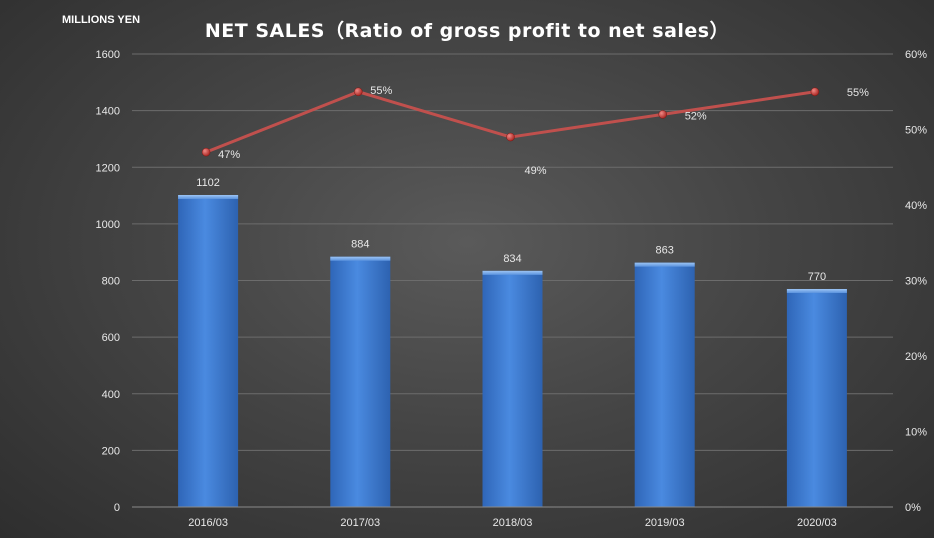  What do you see at coordinates (916, 55) in the screenshot?
I see `y2-tick-label: 60%` at bounding box center [916, 55].